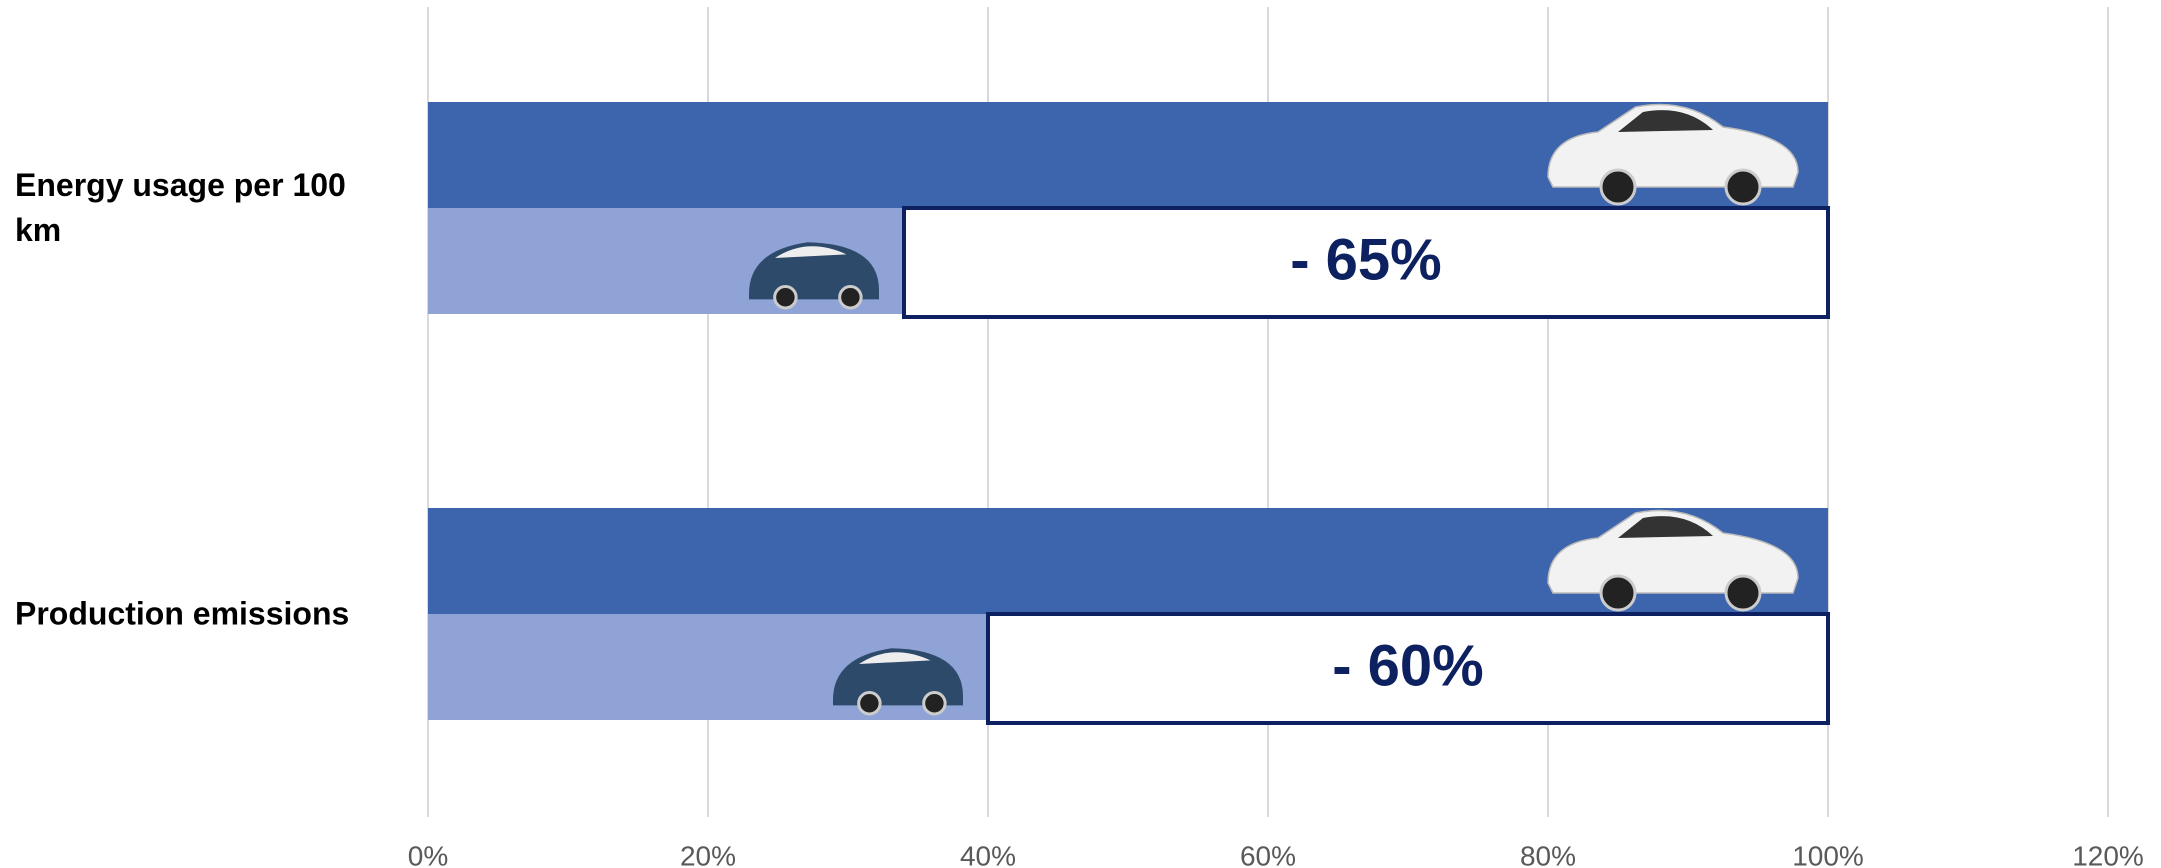 The width and height of the screenshot is (2161, 868). What do you see at coordinates (428, 854) in the screenshot?
I see `x-tick-label: 0%` at bounding box center [428, 854].